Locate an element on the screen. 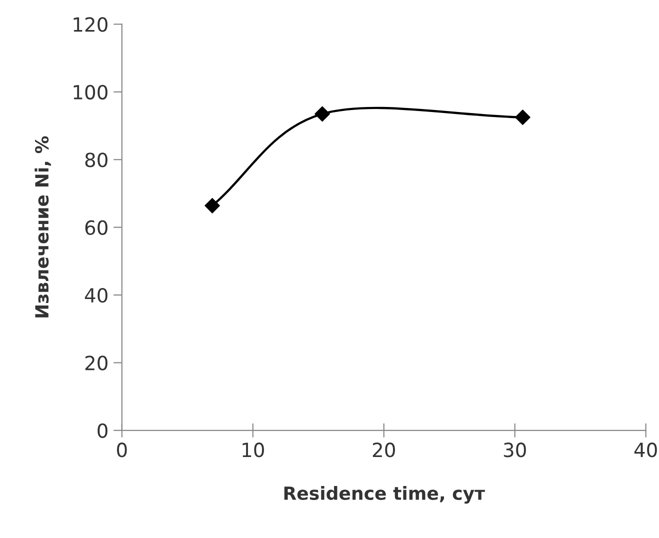 The image size is (659, 538). x-tick-label: 0 is located at coordinates (122, 450).